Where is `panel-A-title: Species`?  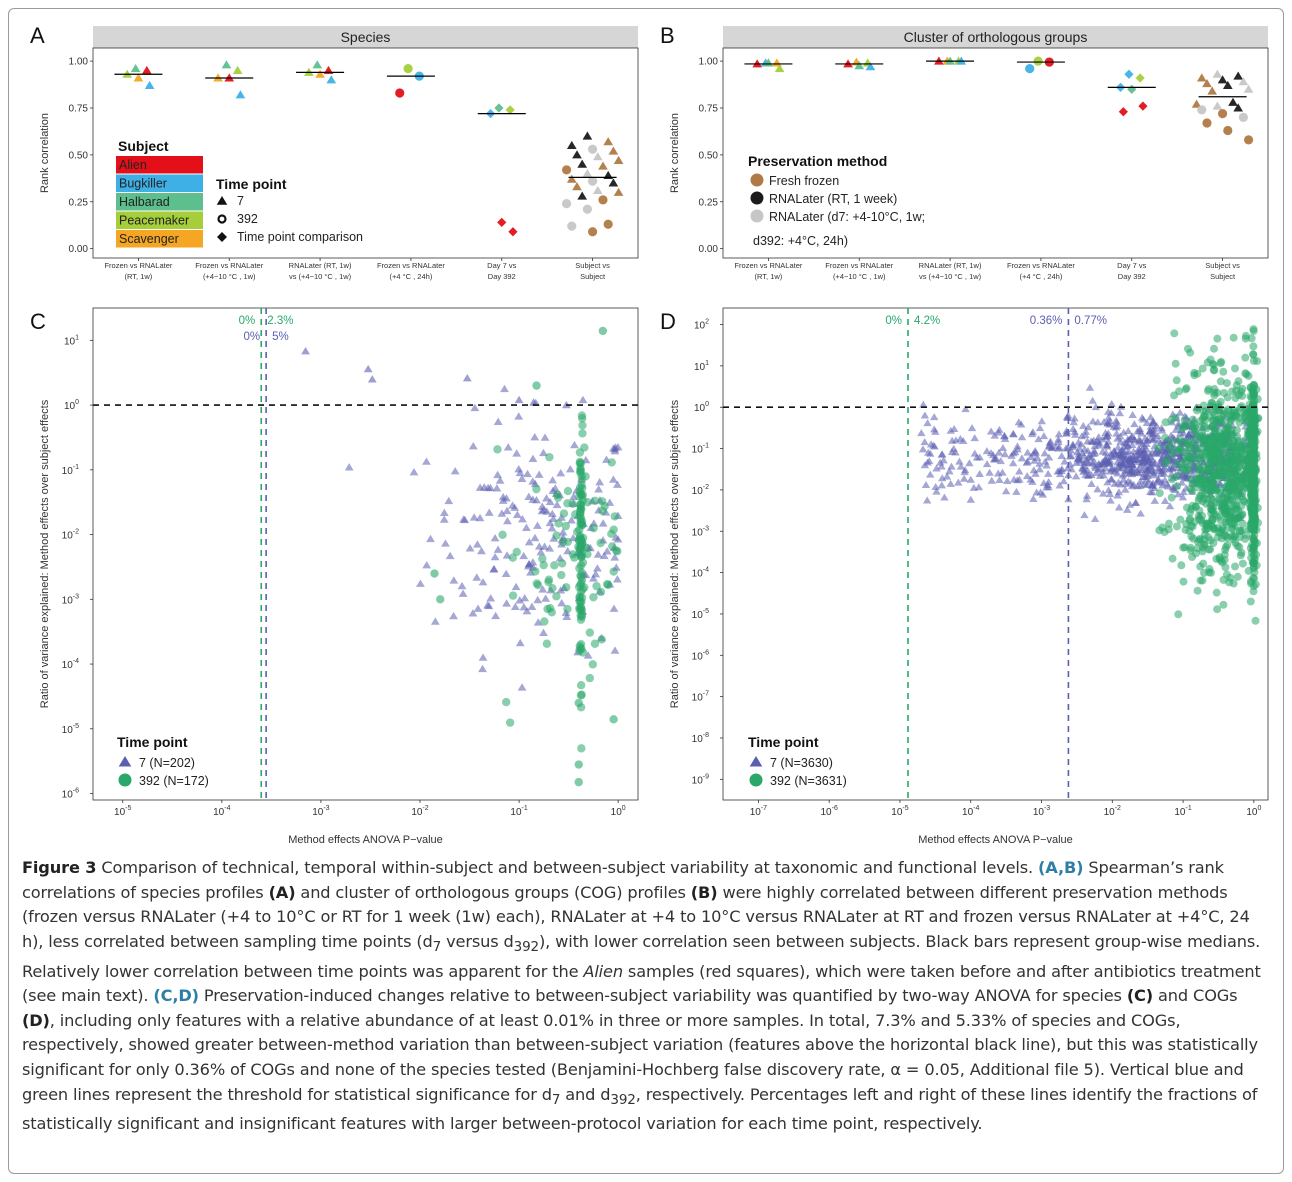 panel-A-title: Species is located at coordinates (366, 37).